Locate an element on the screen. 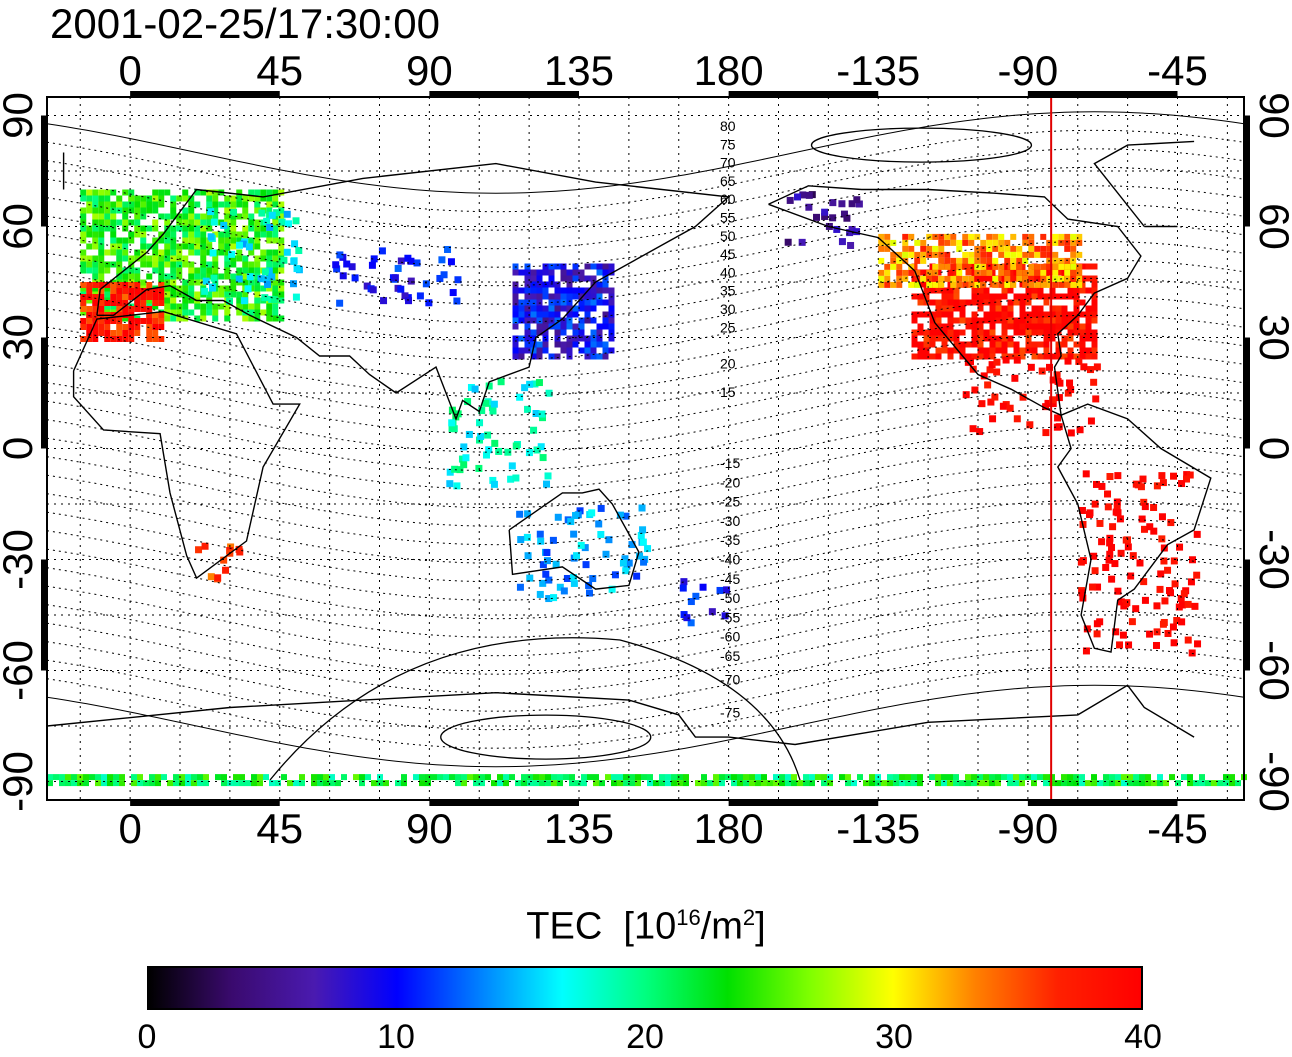  tec-region-central-asia is located at coordinates (397, 276).